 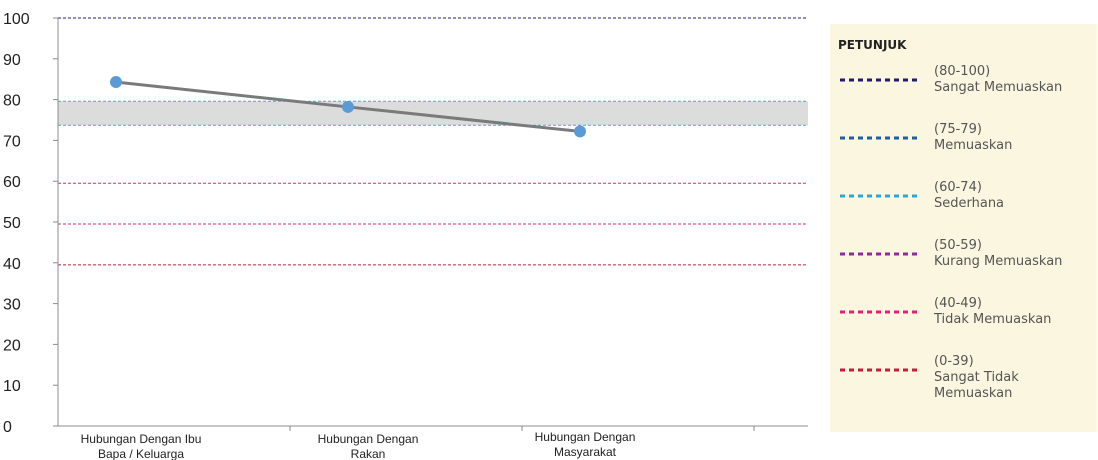 What do you see at coordinates (998, 261) in the screenshot?
I see `legend-label: Kurang Memuaskan` at bounding box center [998, 261].